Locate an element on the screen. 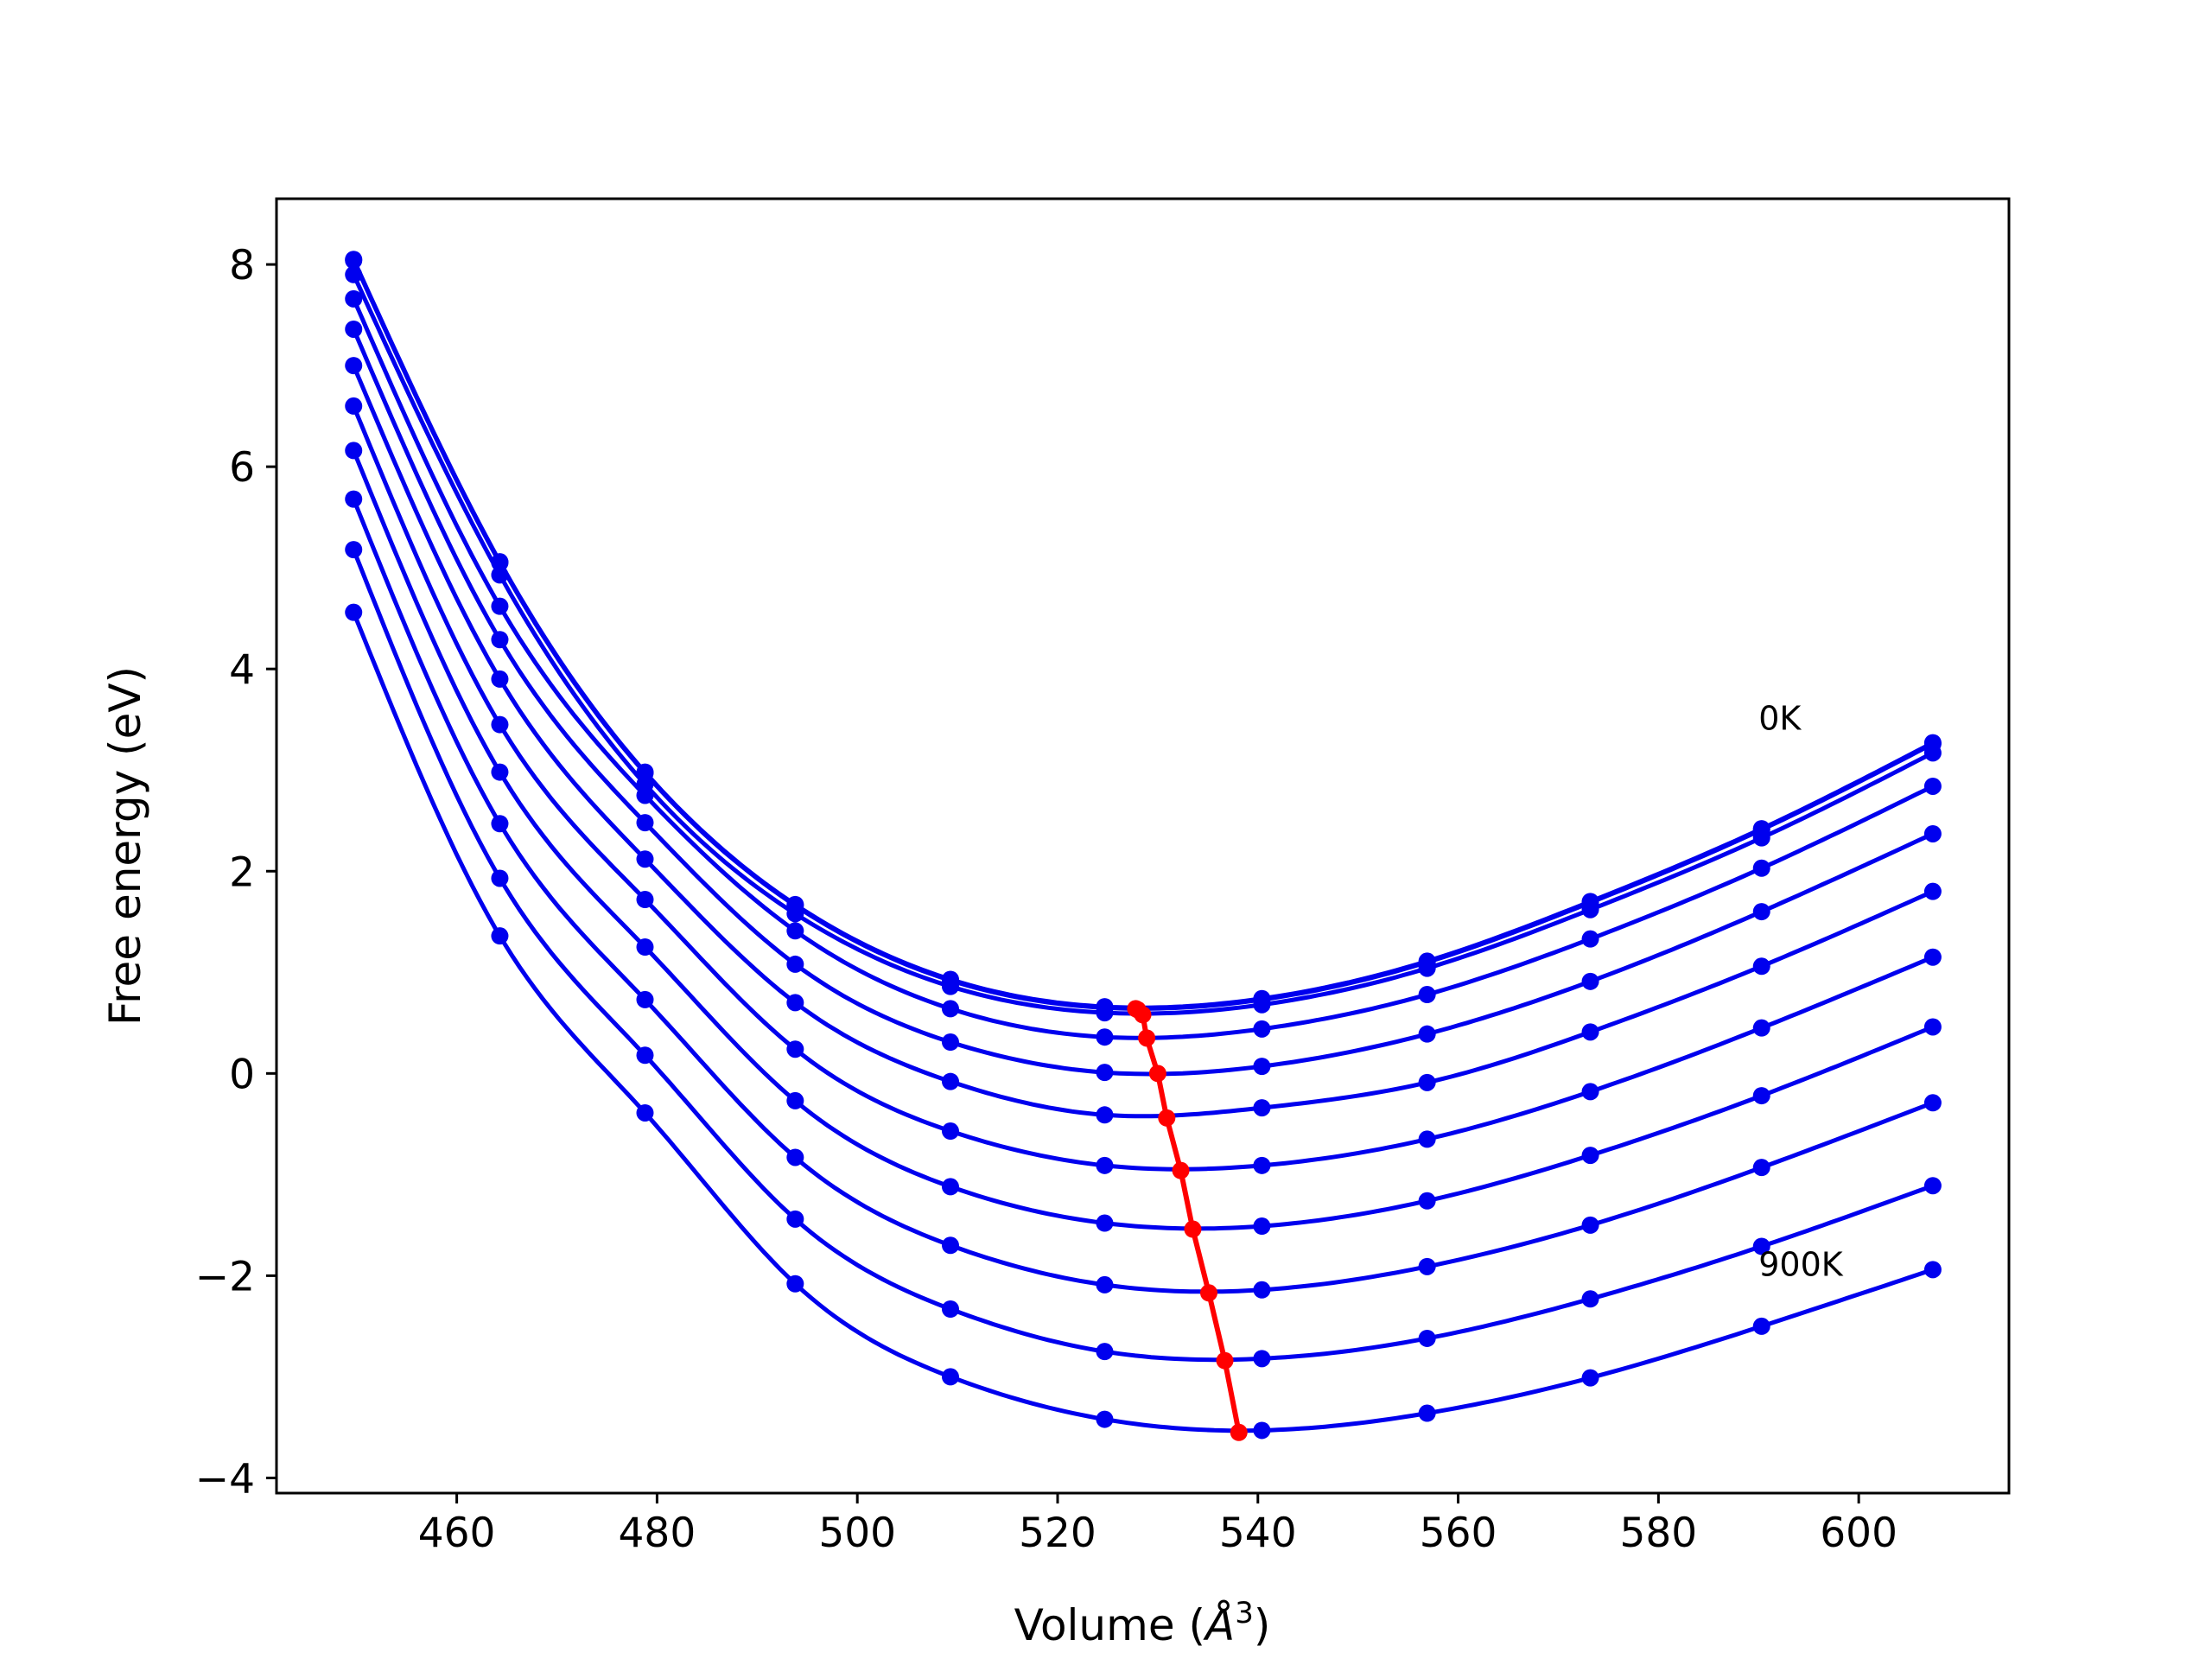  x-axis-label: Volume (Å3) is located at coordinates (1142, 1623).